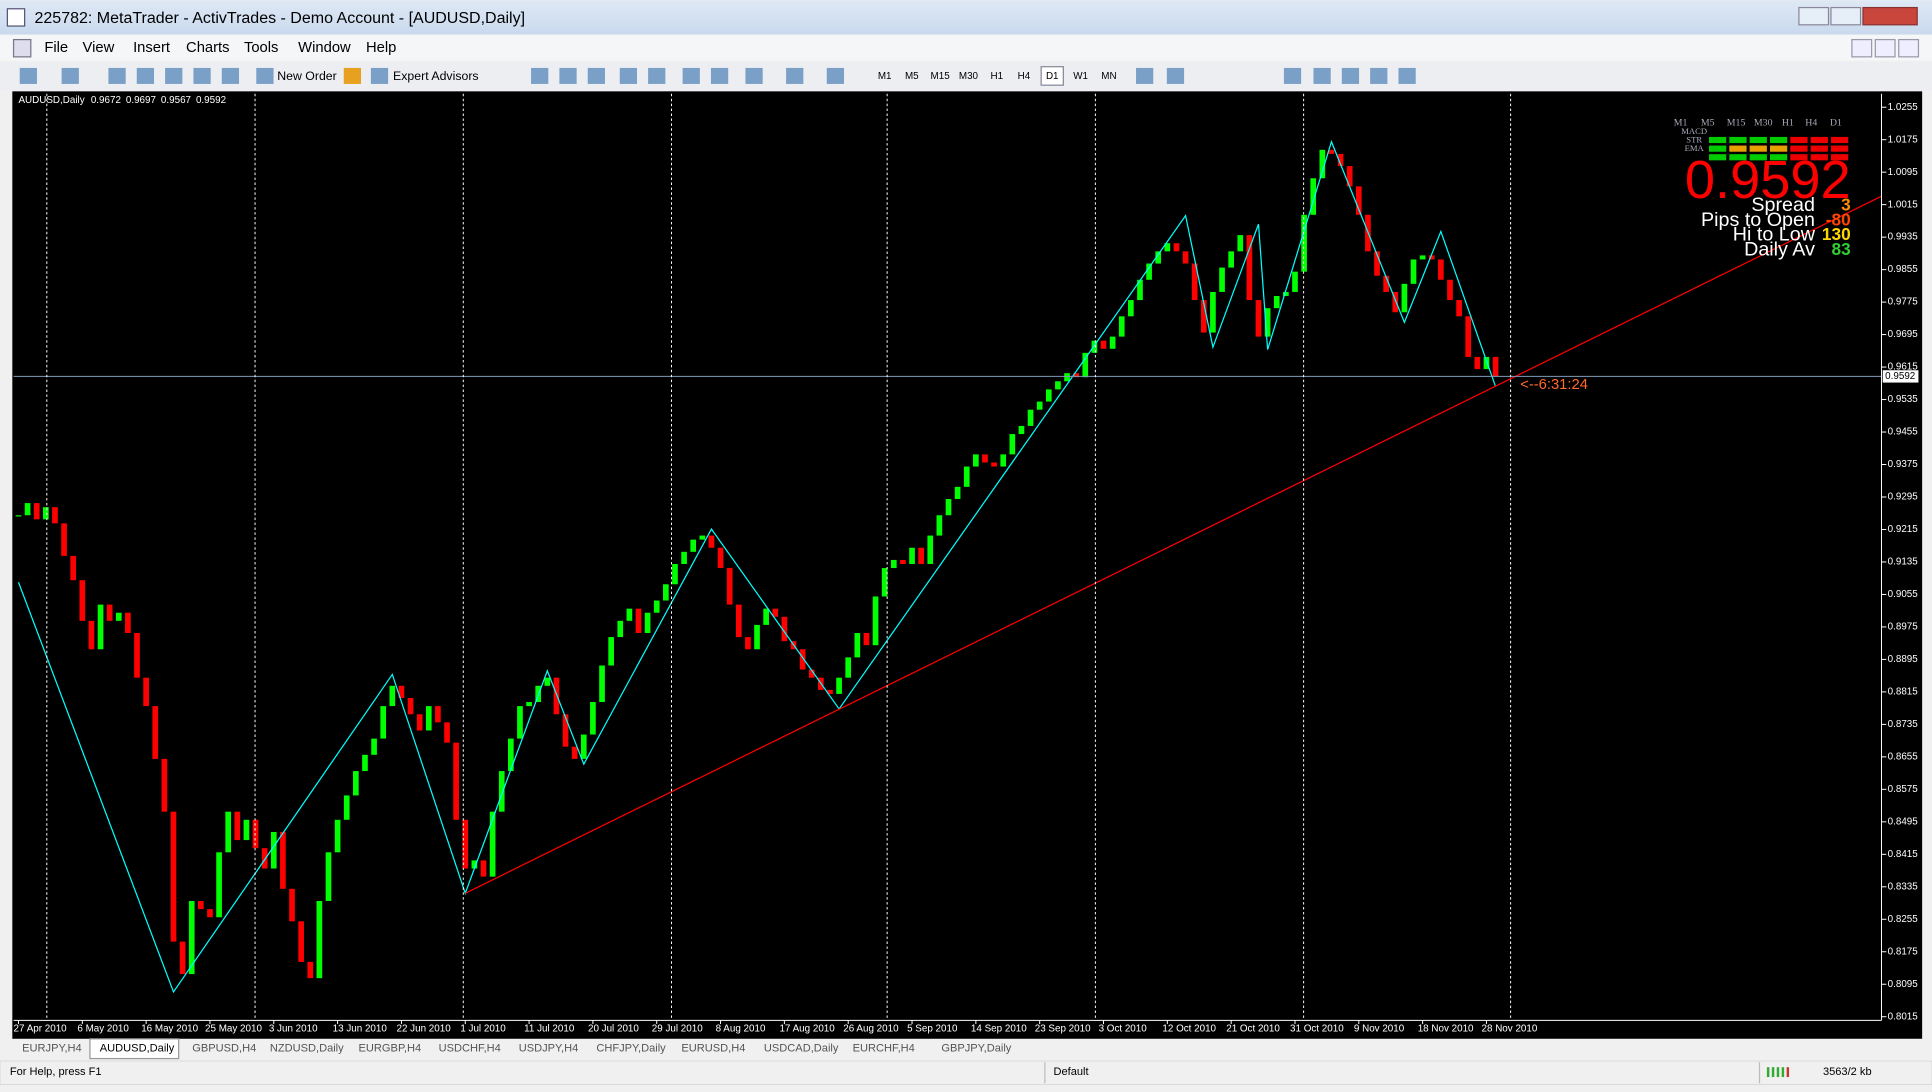 The image size is (1932, 1092). Describe the element at coordinates (1070, 1072) in the screenshot. I see `status-profile: Default` at that location.